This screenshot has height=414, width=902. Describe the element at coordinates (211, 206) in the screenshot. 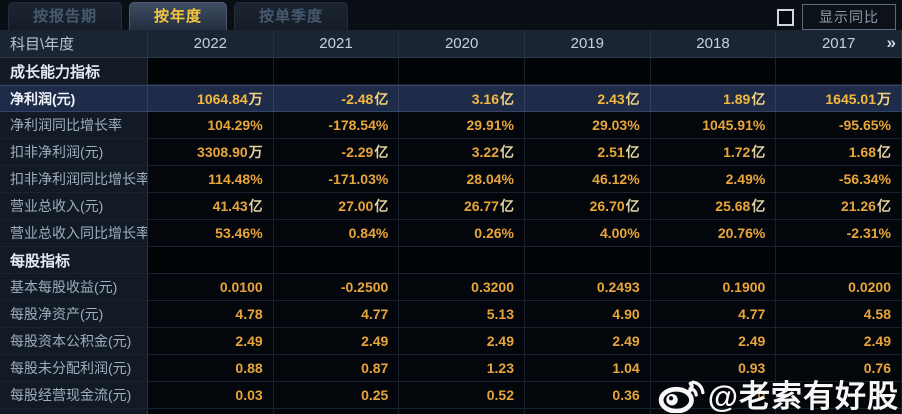

I see `value-cell: 41.43 亿` at that location.